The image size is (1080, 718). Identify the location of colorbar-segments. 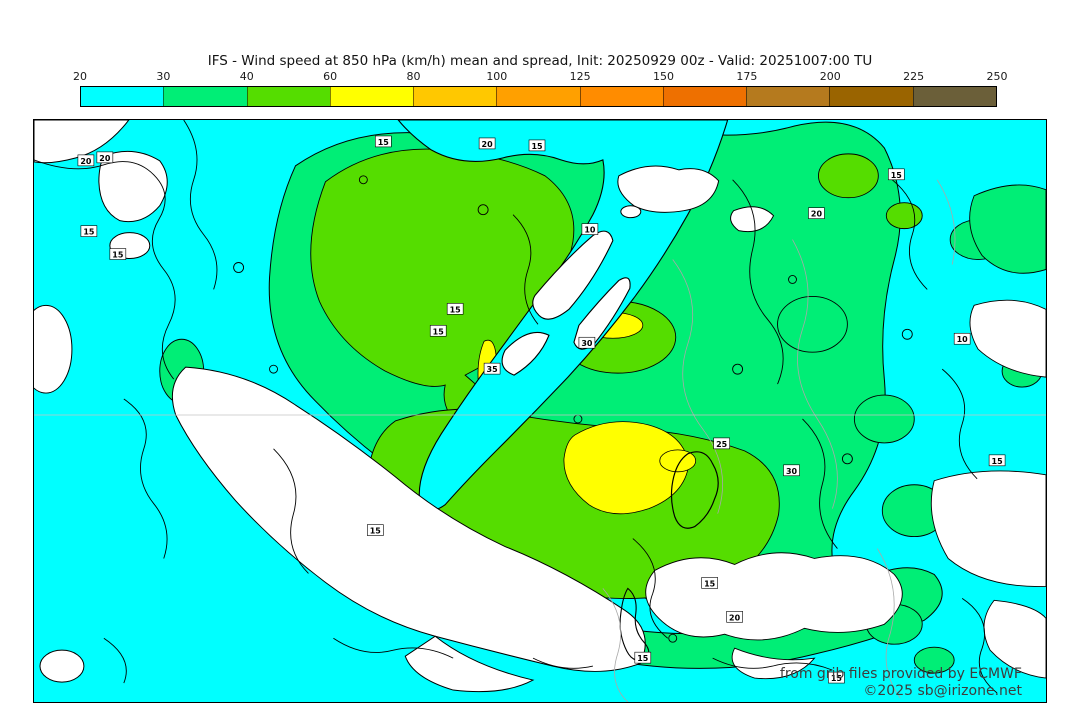
(538, 96).